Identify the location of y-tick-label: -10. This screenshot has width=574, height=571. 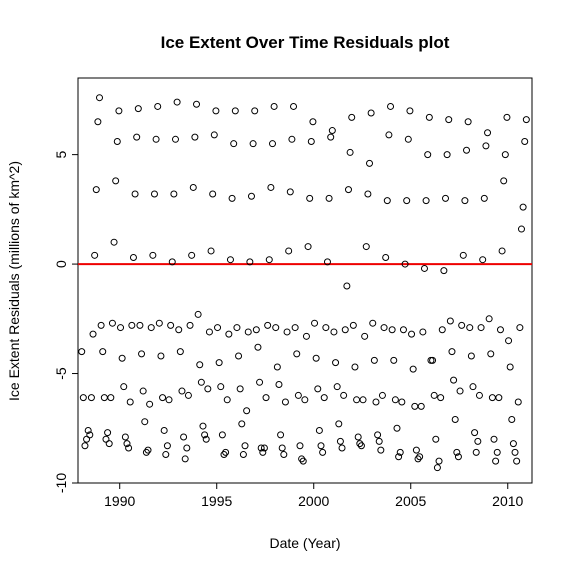
(61, 483).